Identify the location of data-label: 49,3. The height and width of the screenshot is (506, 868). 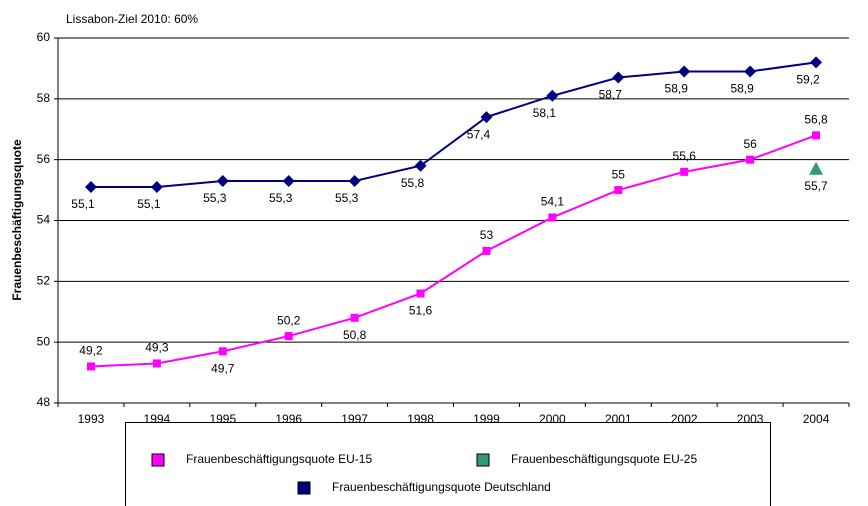
(157, 348).